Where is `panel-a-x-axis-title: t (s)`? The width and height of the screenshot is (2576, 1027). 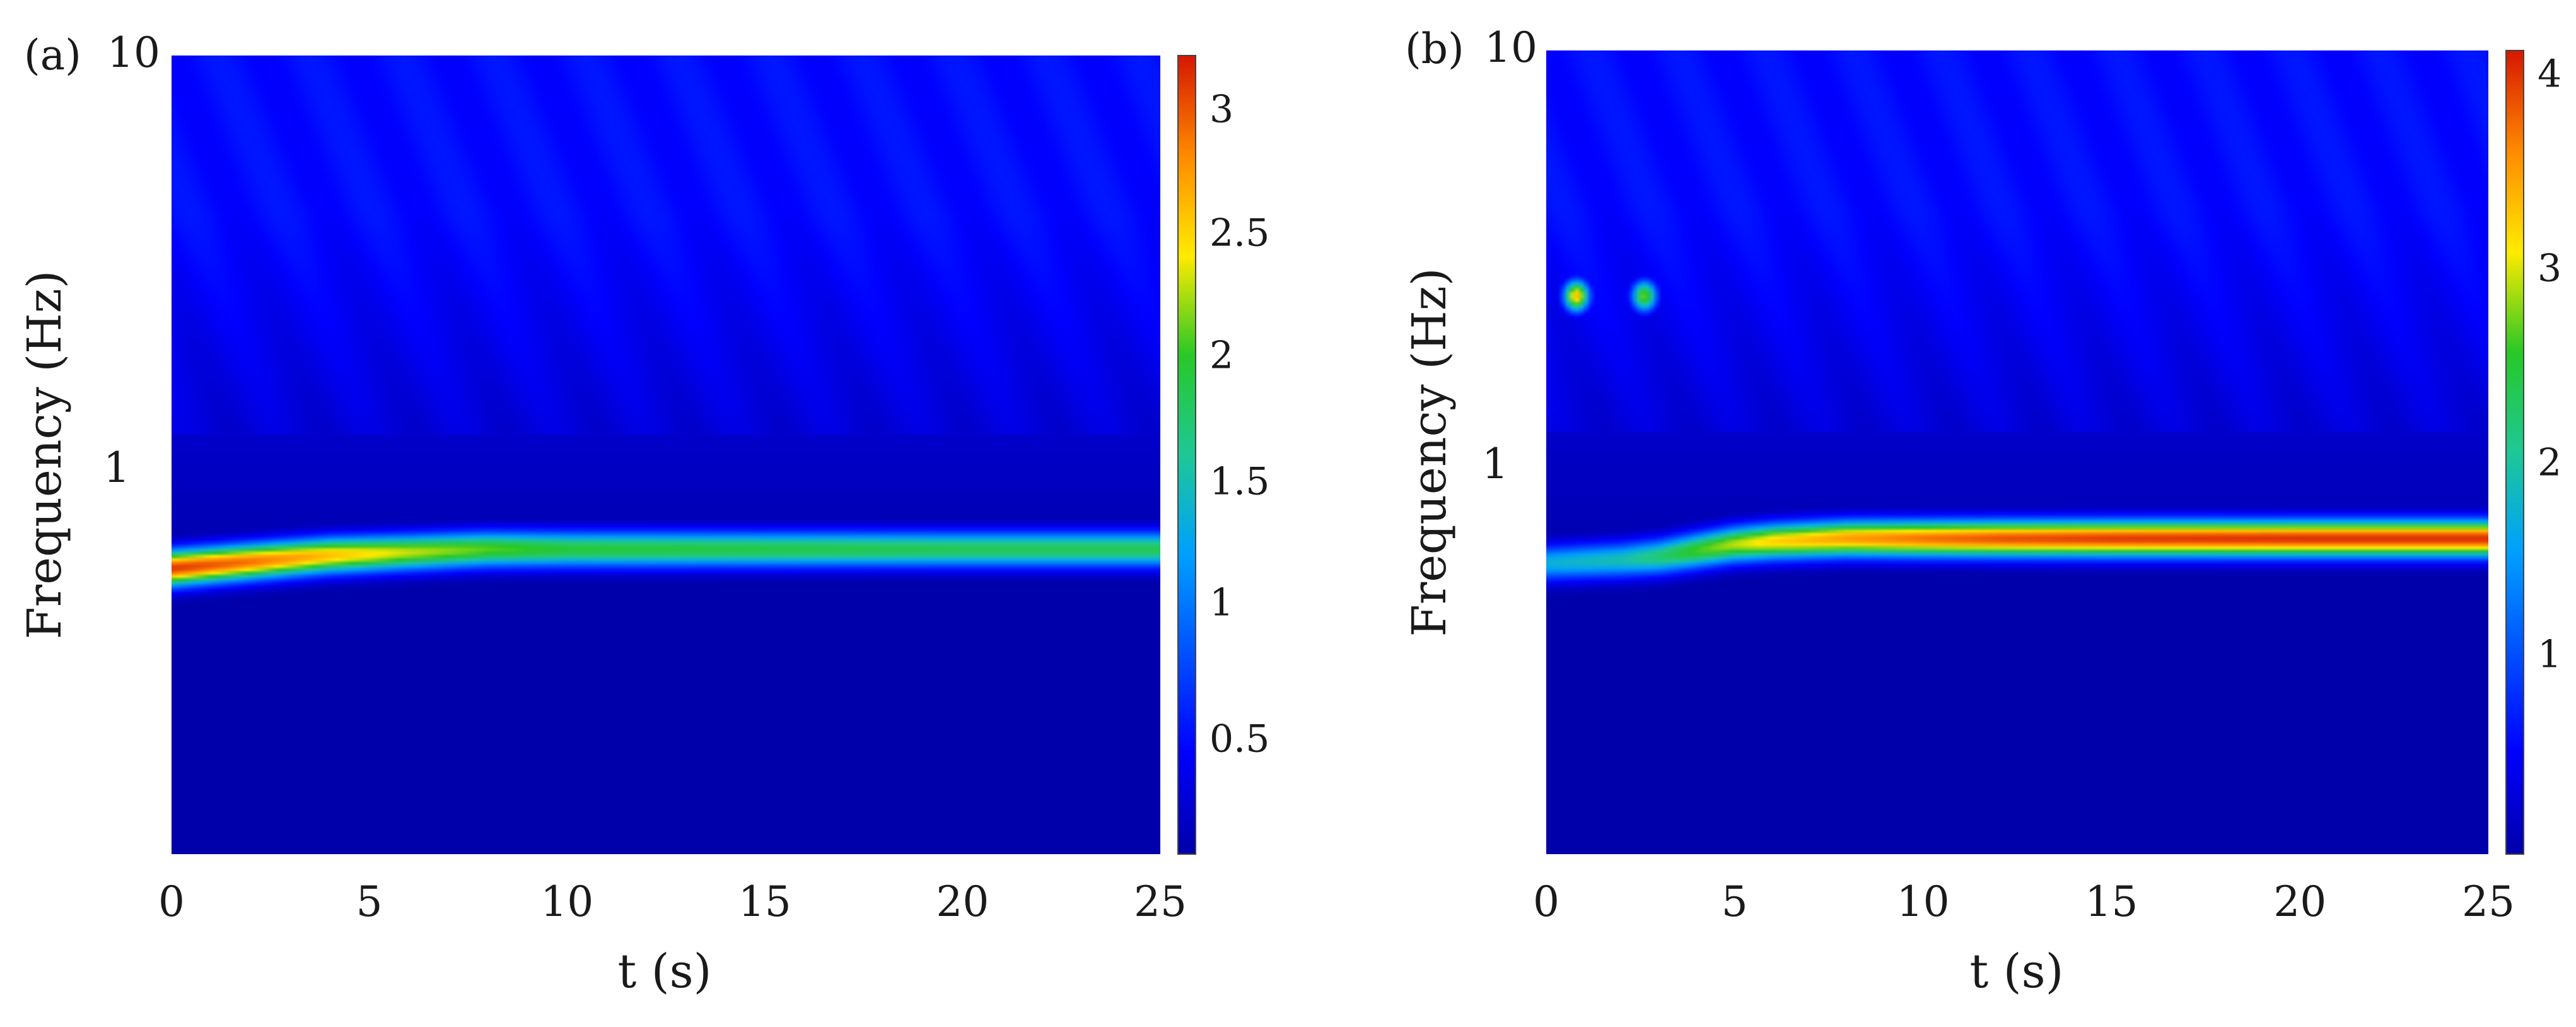
panel-a-x-axis-title: t (s) is located at coordinates (665, 971).